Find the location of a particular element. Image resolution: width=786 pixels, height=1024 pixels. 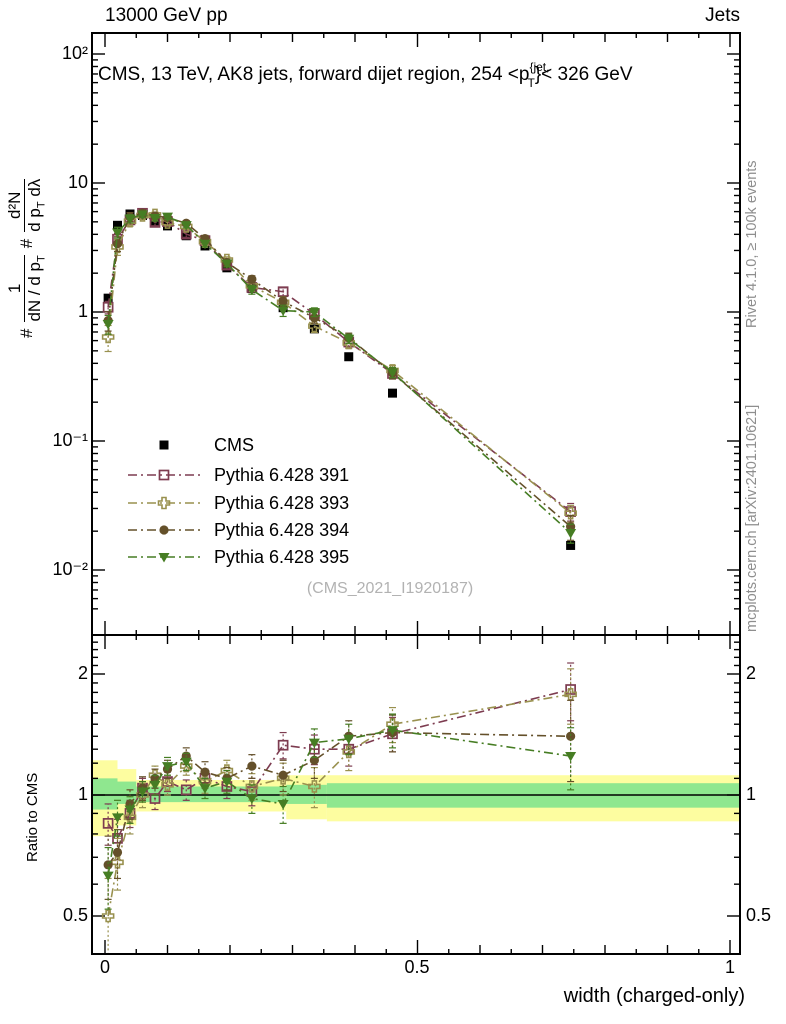

header-analysis-group: Jets is located at coordinates (722, 15).